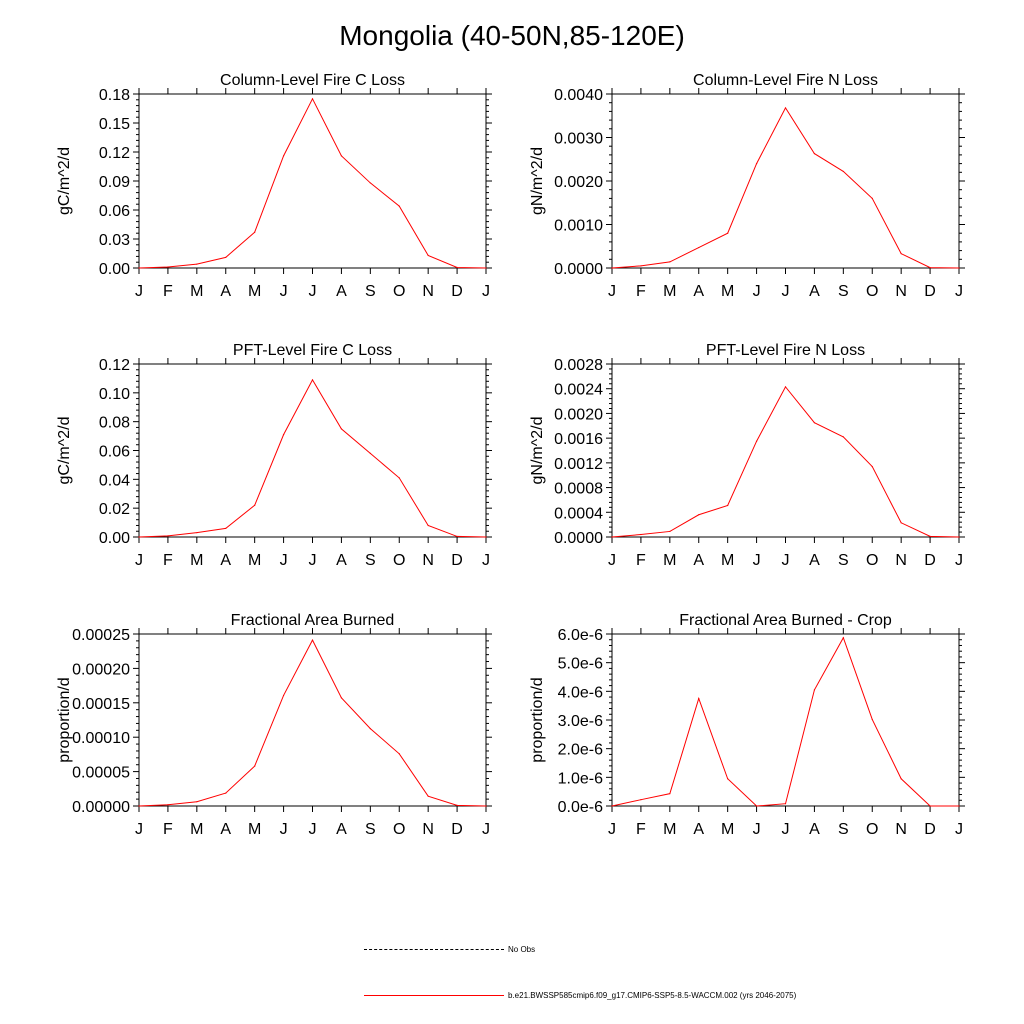 Image resolution: width=1024 pixels, height=1024 pixels. I want to click on y-tick-label: 0.00025, so click(101, 635).